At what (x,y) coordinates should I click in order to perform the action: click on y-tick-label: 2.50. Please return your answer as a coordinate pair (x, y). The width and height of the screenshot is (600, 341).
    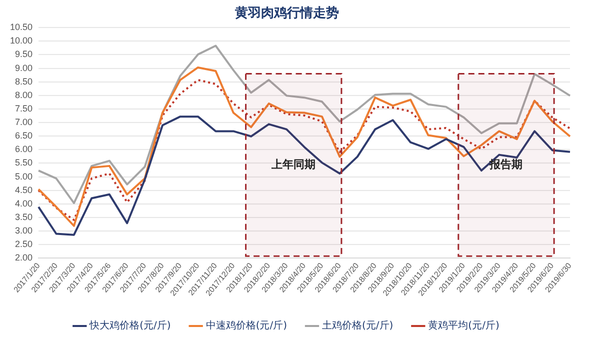
    Looking at the image, I should click on (23, 244).